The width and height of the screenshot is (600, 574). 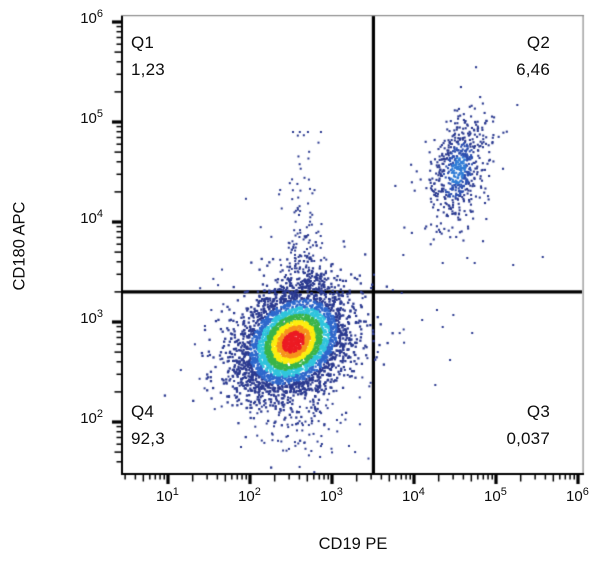 What do you see at coordinates (495, 496) in the screenshot?
I see `x-tick-label-10e5: 10⁵` at bounding box center [495, 496].